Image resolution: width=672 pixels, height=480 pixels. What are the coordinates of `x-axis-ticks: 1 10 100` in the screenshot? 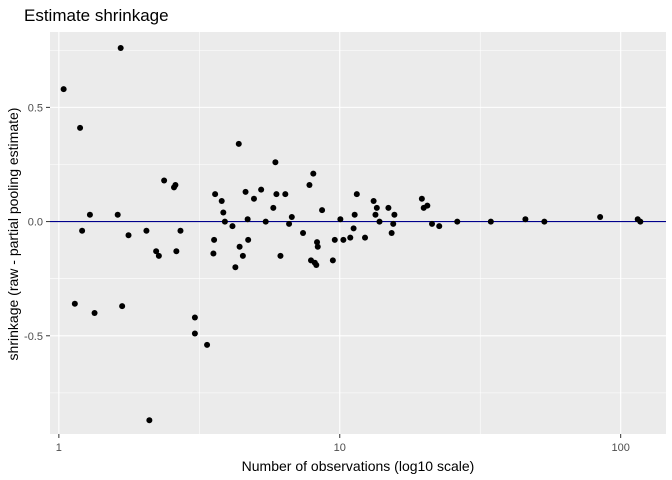 It's located at (343, 444).